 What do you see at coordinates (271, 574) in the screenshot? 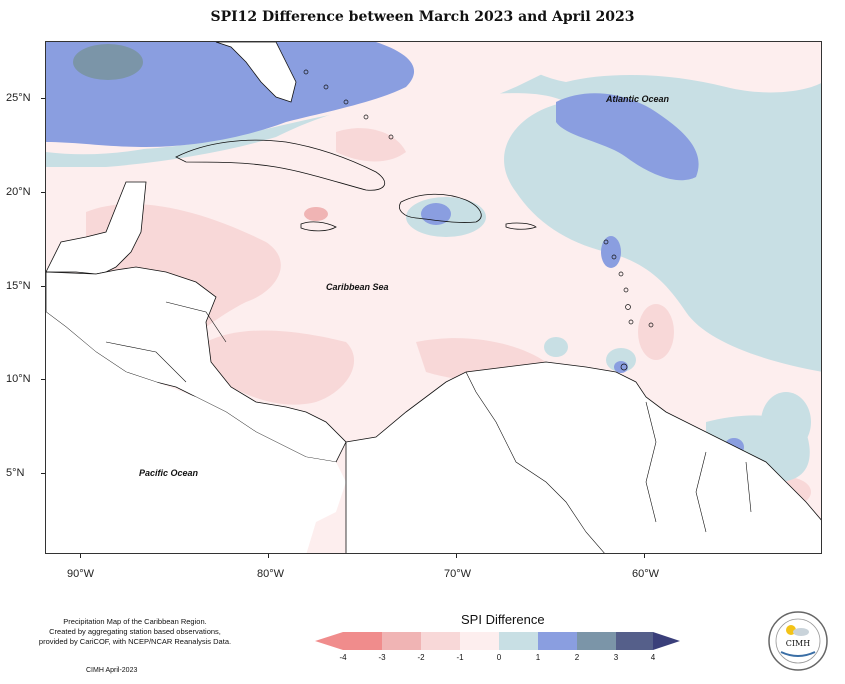
I see `lon-label-80: 80°W` at bounding box center [271, 574].